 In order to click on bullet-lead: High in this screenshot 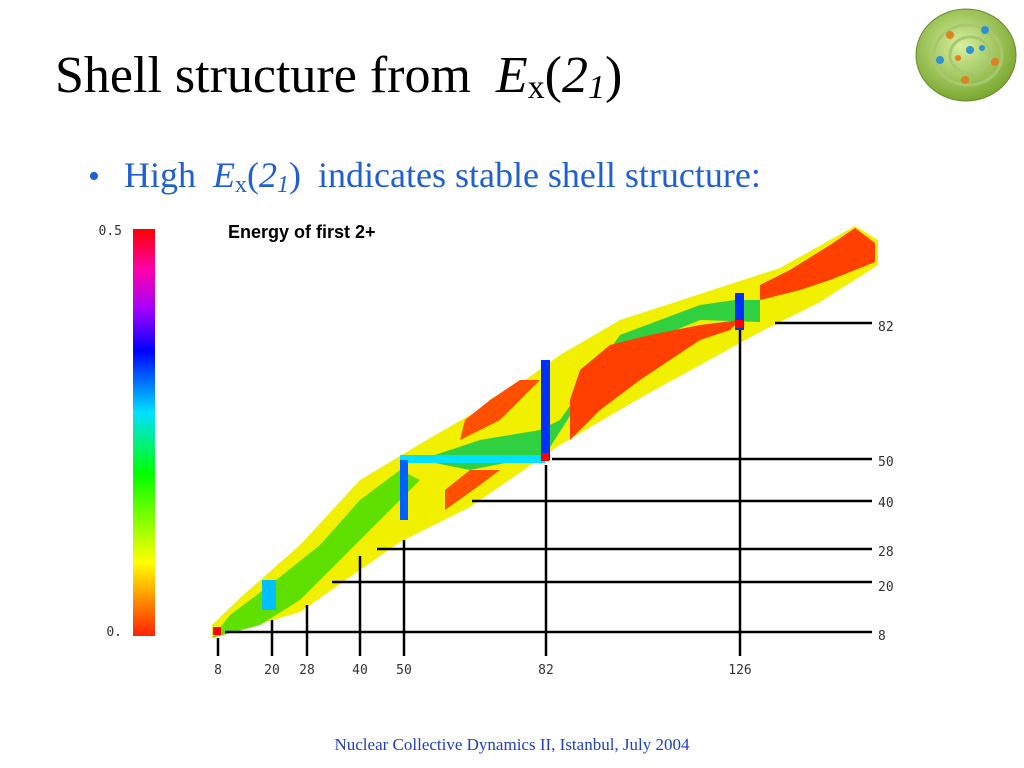, I will do `click(160, 175)`.